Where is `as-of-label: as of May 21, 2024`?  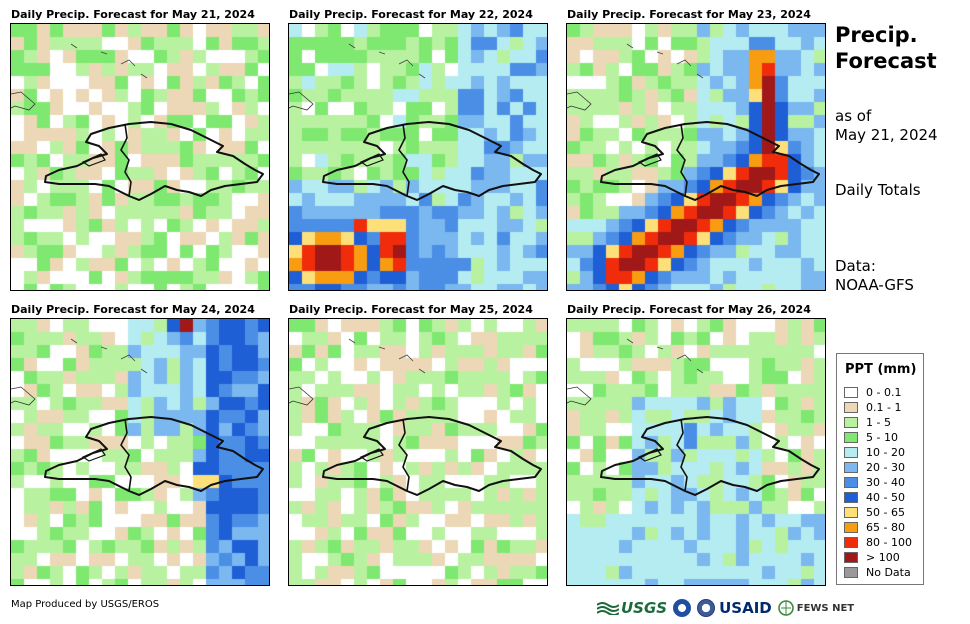
as-of-label: as of May 21, 2024 is located at coordinates (886, 126).